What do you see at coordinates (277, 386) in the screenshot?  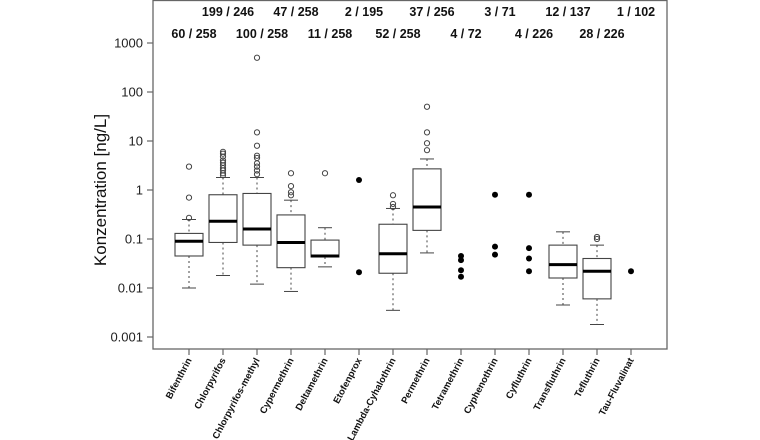 I see `x-tick-label: Cypermethrin` at bounding box center [277, 386].